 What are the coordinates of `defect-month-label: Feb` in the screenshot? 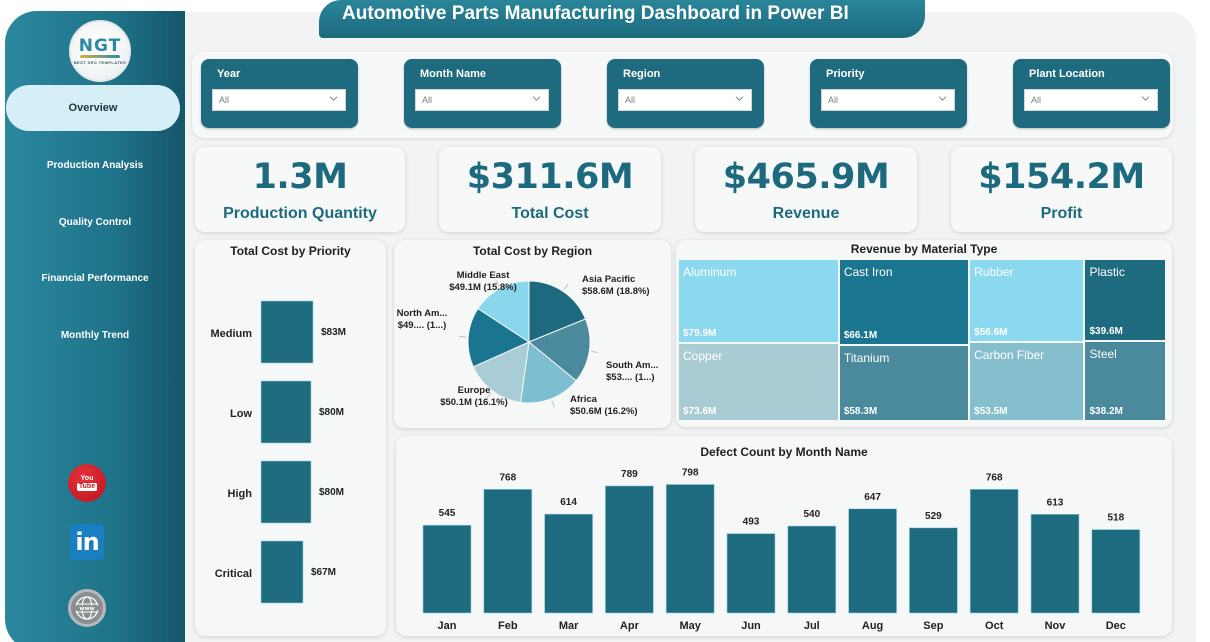 It's located at (508, 626).